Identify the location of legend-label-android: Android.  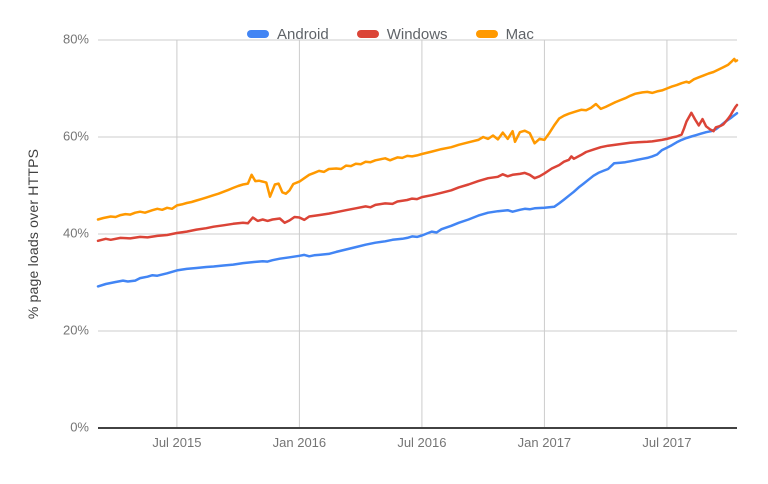
(303, 34).